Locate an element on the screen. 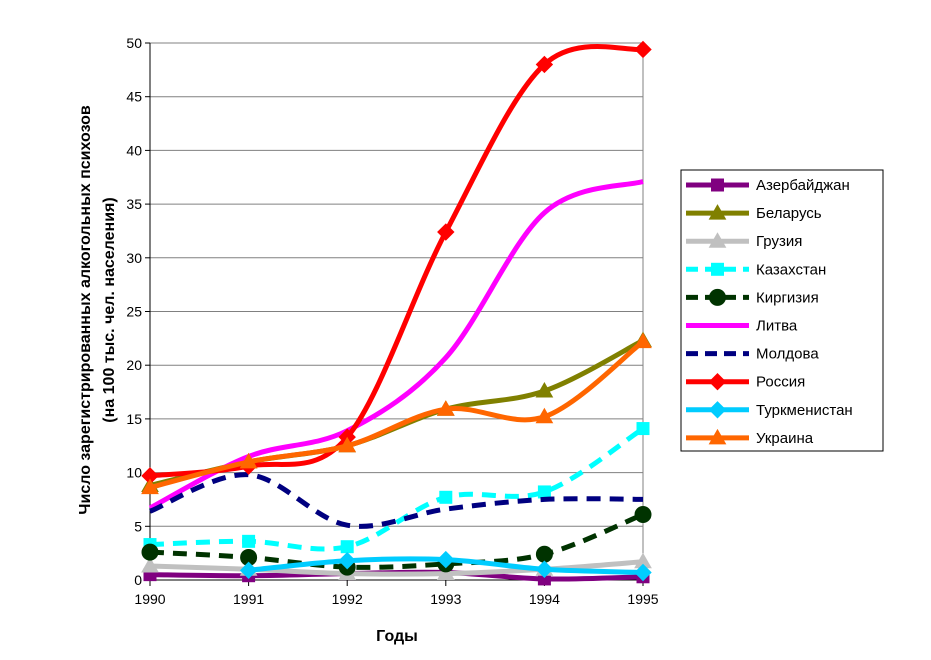  x-tick-label: 1990 is located at coordinates (149, 599).